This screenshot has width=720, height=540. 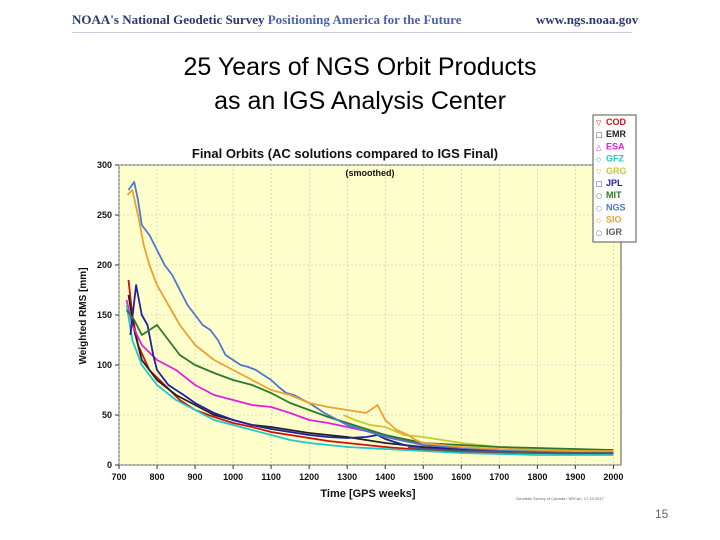 What do you see at coordinates (599, 135) in the screenshot?
I see `legend-symbol-emr: □` at bounding box center [599, 135].